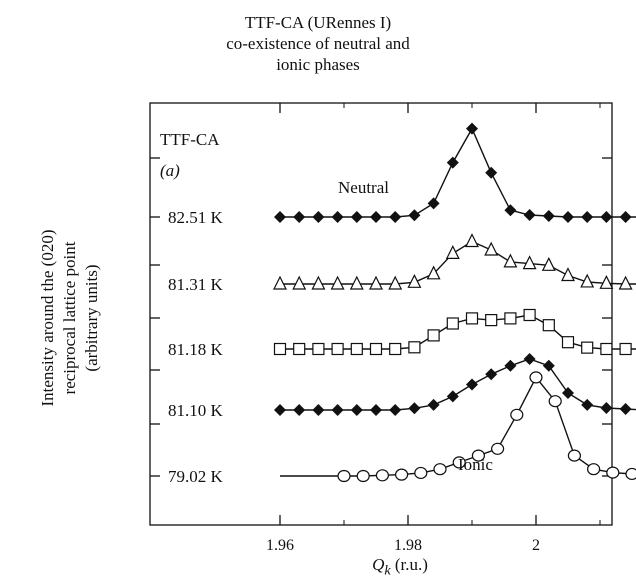 The image size is (636, 585). What do you see at coordinates (190, 139) in the screenshot?
I see `sample-annotation: TTF-CA` at bounding box center [190, 139].